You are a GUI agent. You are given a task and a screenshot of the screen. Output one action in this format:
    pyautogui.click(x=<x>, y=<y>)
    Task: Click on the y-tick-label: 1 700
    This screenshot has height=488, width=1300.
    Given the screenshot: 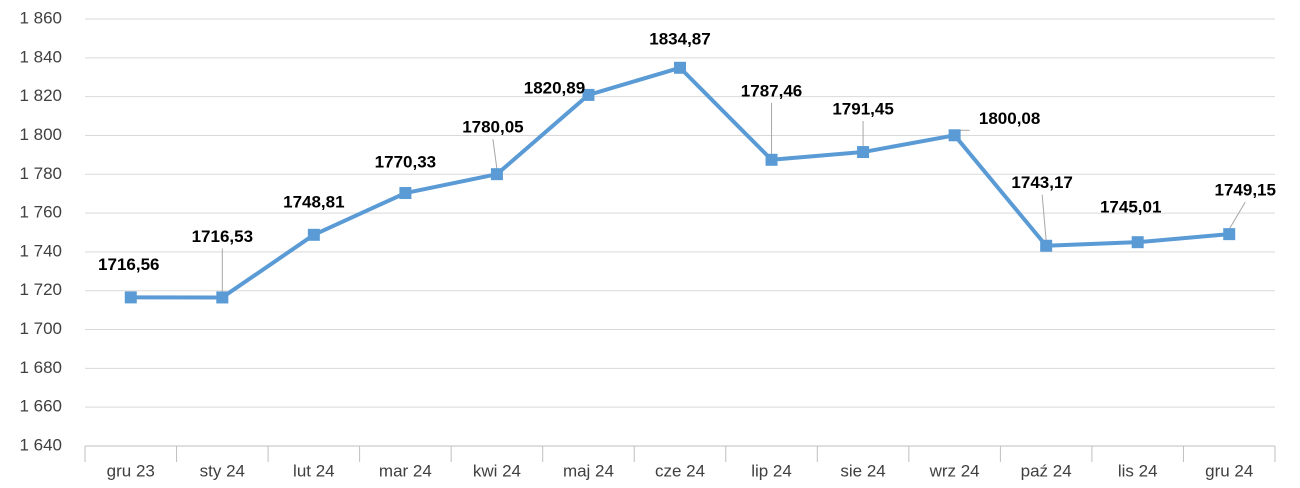 What is the action you would take?
    pyautogui.click(x=40, y=328)
    